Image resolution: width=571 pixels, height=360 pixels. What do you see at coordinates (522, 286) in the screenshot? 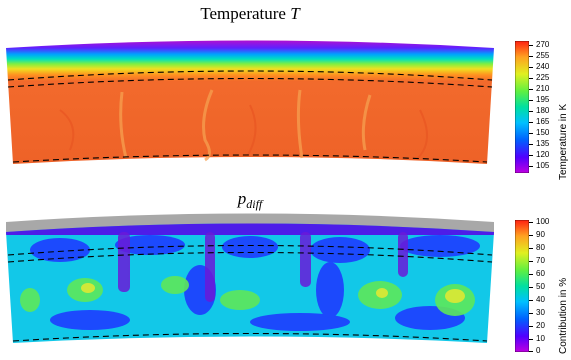
I see `contribution-colorbar` at bounding box center [522, 286].